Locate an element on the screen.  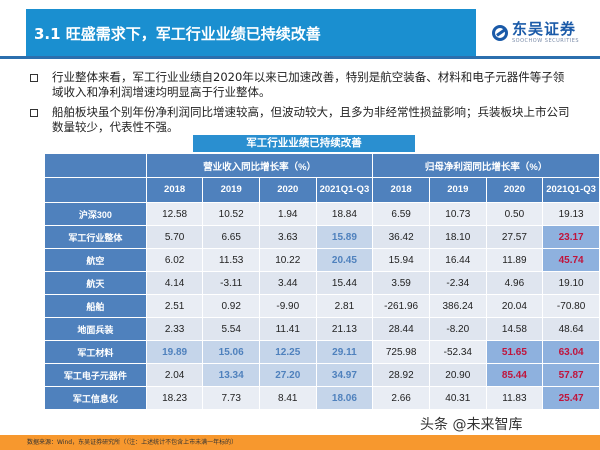
table-caption: 军工行业业绩已持续改善 is located at coordinates (304, 143).